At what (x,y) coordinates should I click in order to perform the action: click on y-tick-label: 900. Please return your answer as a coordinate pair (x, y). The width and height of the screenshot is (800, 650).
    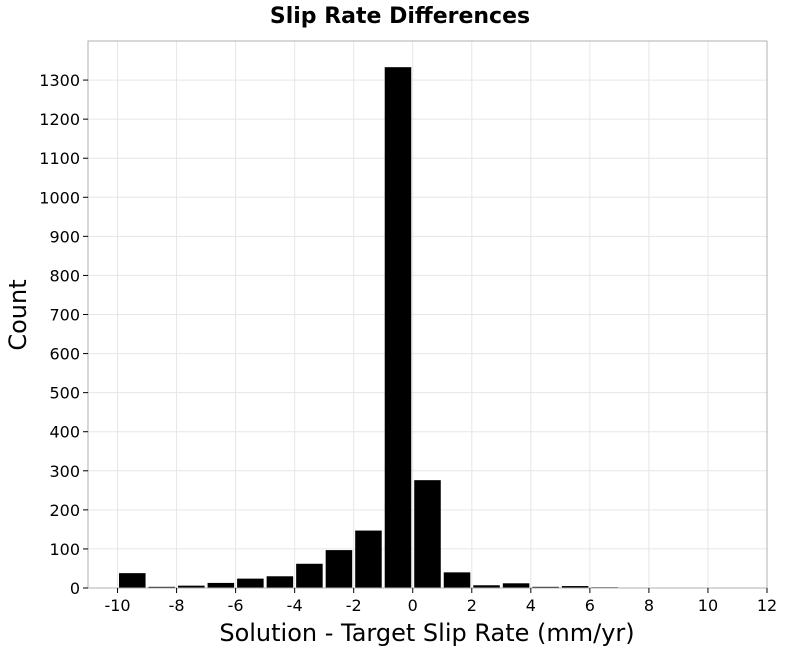
    Looking at the image, I should click on (64, 236).